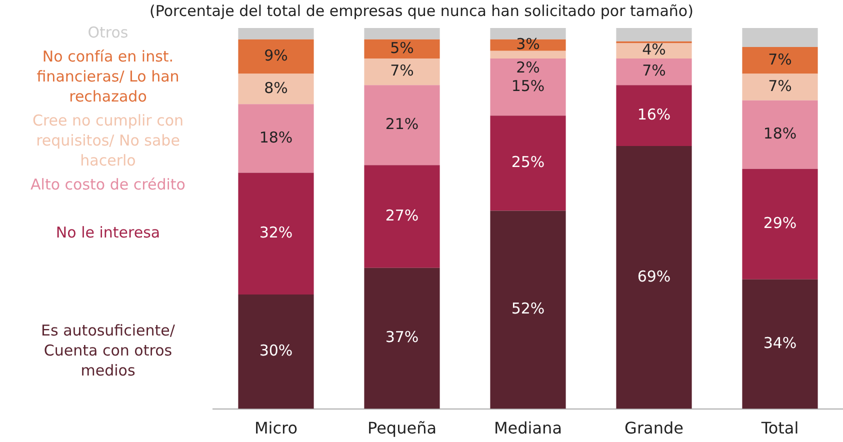  I want to click on data-label: 34%, so click(780, 343).